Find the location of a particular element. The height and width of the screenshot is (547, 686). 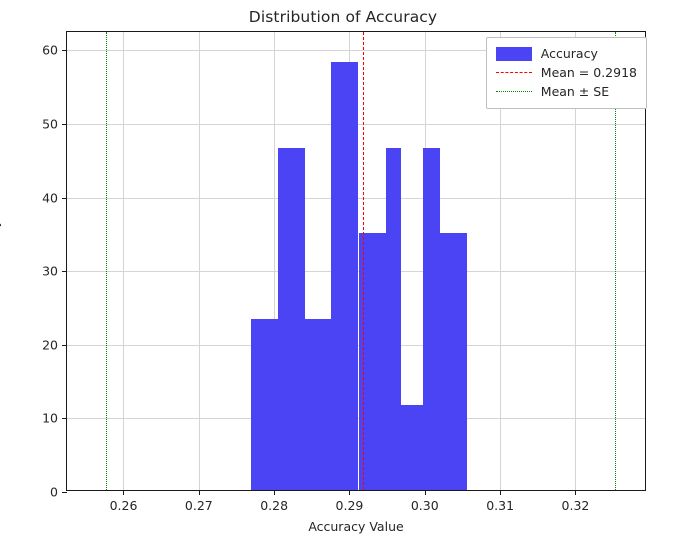

x-axis-label: Accuracy Value is located at coordinates (356, 526).